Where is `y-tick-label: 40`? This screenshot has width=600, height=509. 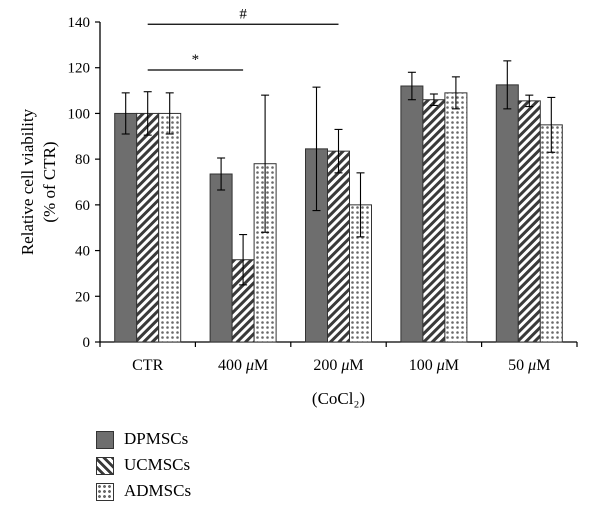 y-tick-label: 40 is located at coordinates (82, 252).